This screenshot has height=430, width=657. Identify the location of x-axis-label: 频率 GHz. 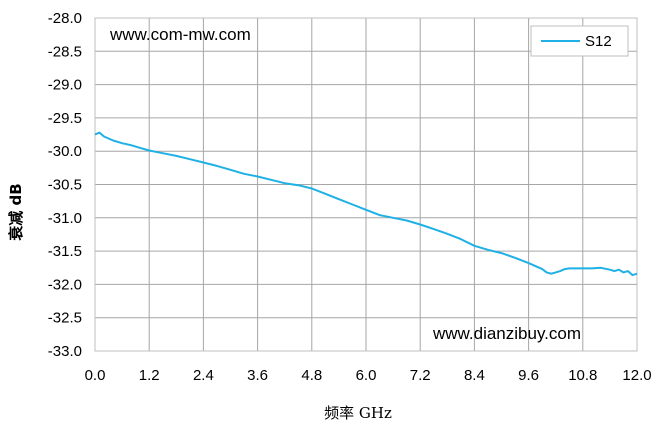
(358, 413).